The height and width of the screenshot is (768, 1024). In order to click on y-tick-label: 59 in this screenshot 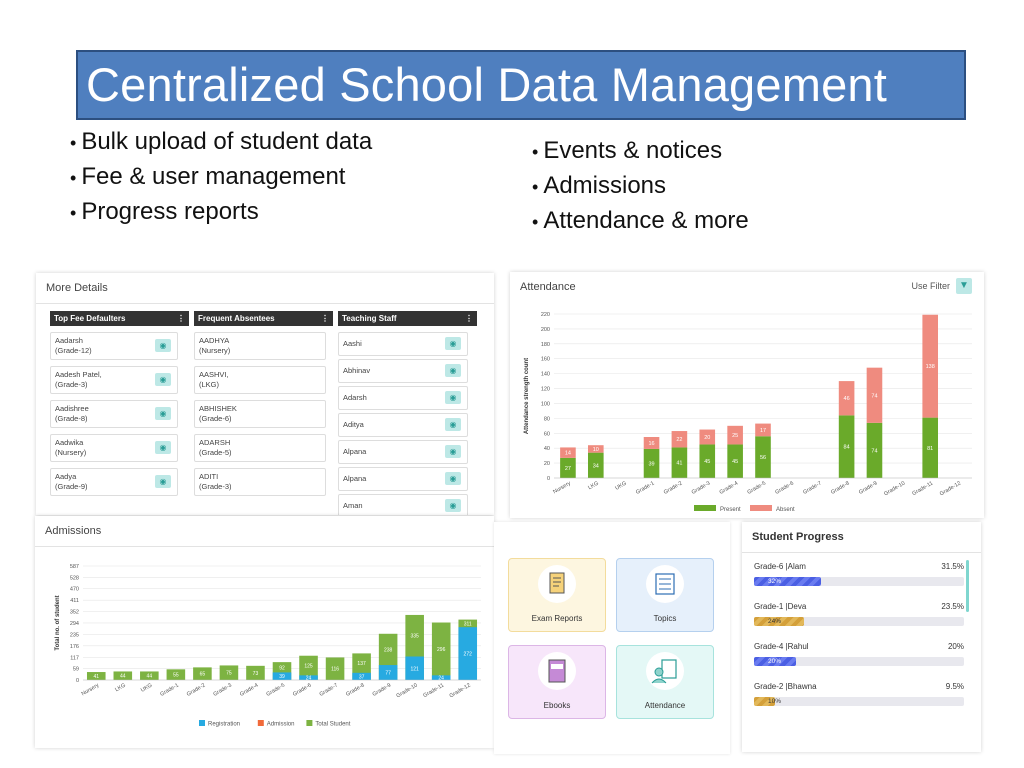, I will do `click(76, 670)`.